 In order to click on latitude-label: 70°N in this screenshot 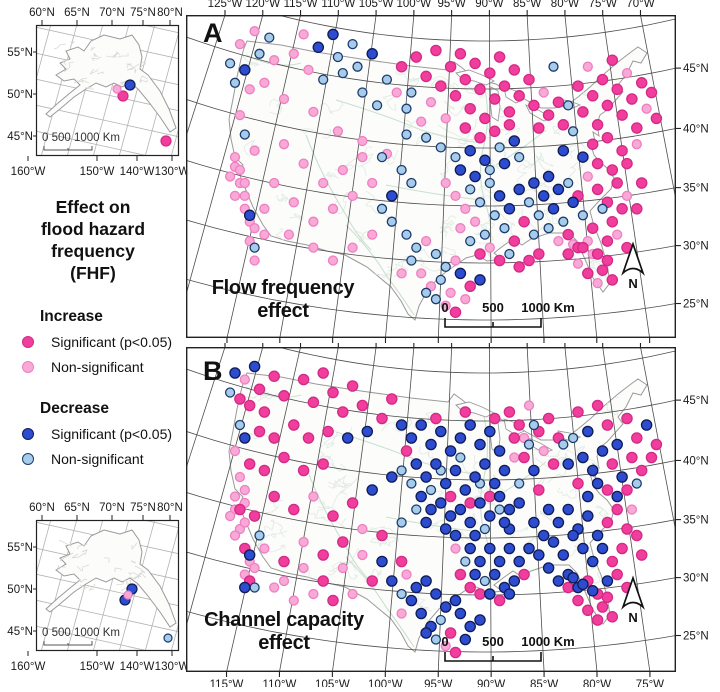, I will do `click(112, 13)`.